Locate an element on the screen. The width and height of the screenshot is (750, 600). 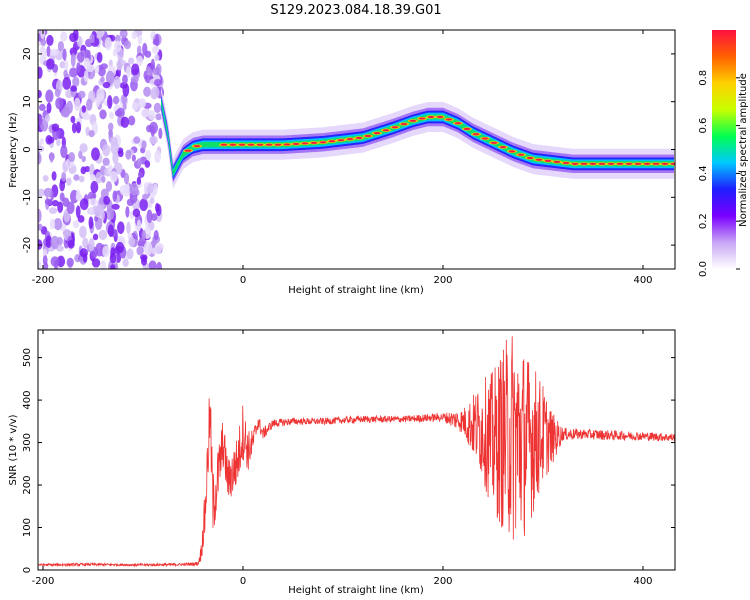
colorbar-tick-label: 0.2 is located at coordinates (703, 221).